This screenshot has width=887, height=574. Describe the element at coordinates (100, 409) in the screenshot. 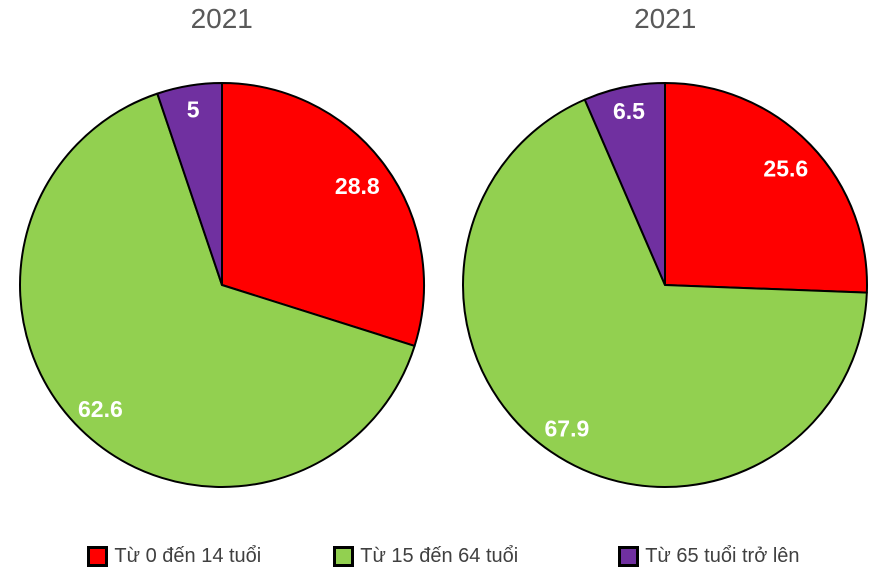

I see `data-label-1: 62.6` at that location.